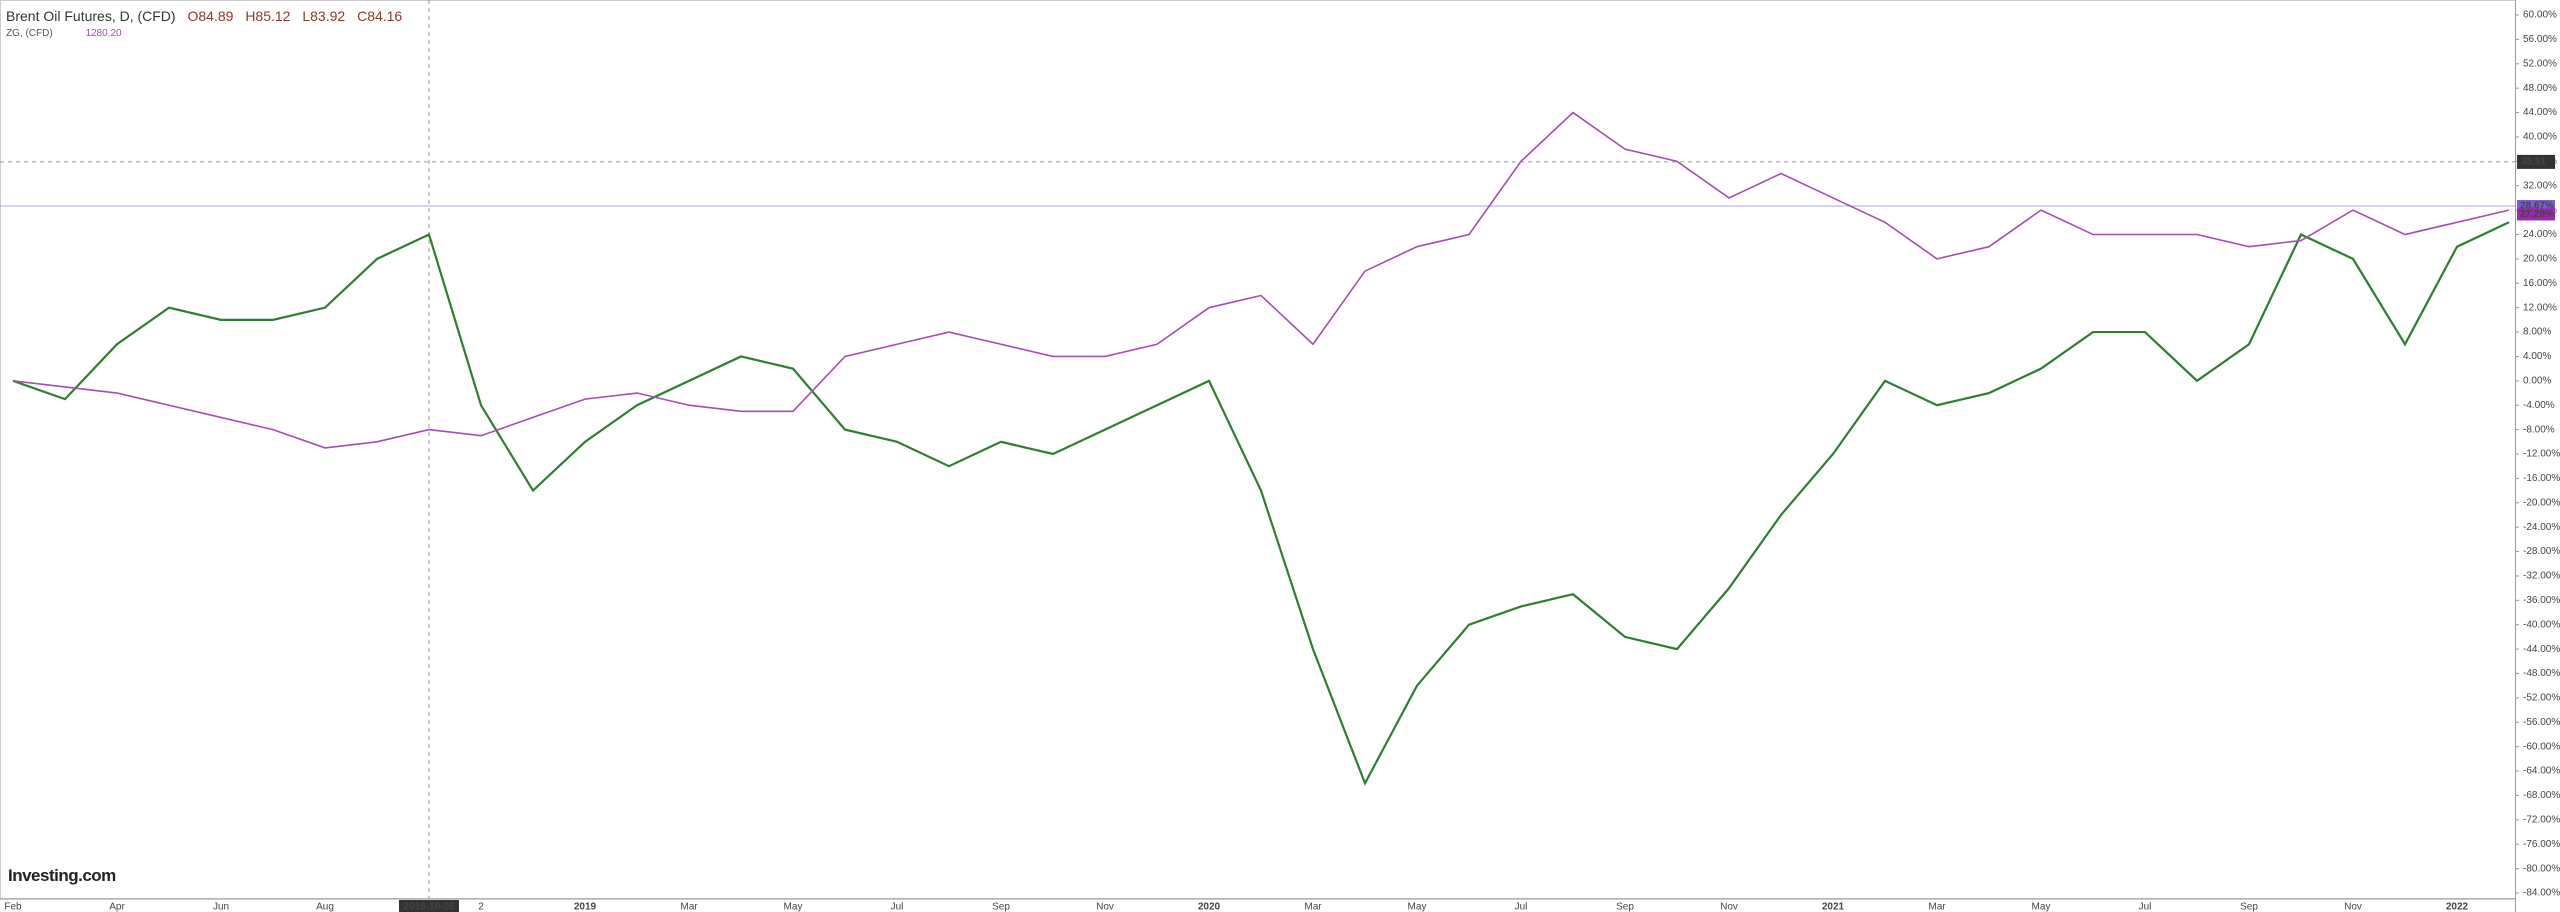  Describe the element at coordinates (2541, 649) in the screenshot. I see `y-tick-label: -44.00%` at that location.